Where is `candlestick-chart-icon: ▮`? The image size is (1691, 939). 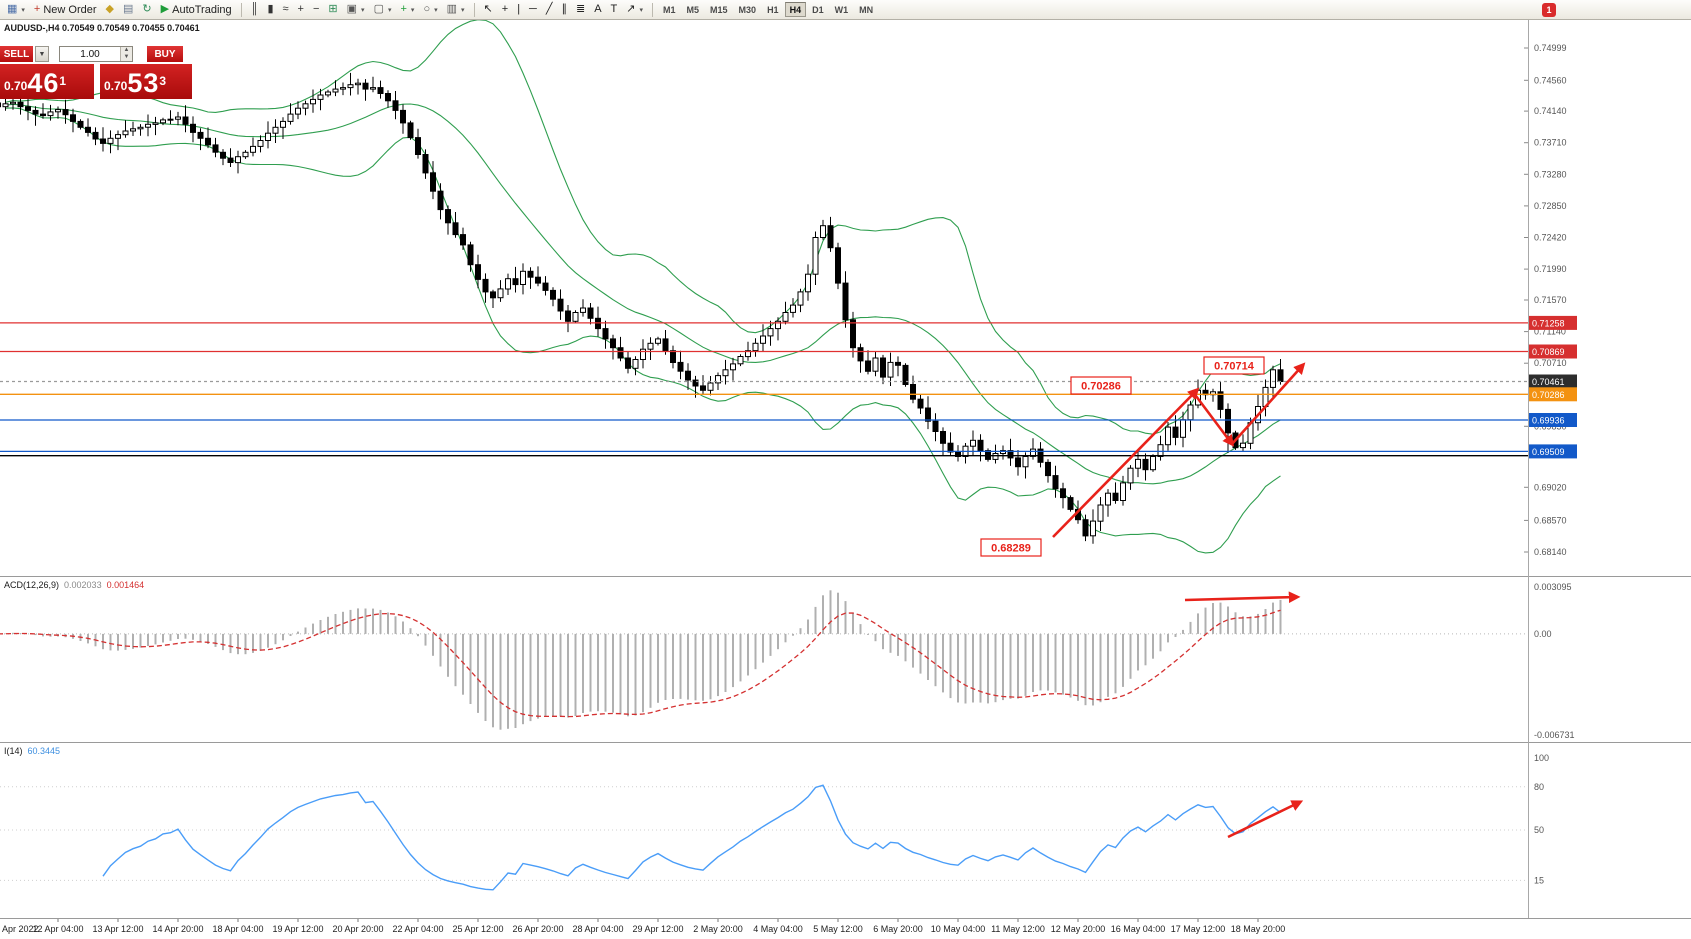
candlestick-chart-icon: ▮ is located at coordinates (270, 9).